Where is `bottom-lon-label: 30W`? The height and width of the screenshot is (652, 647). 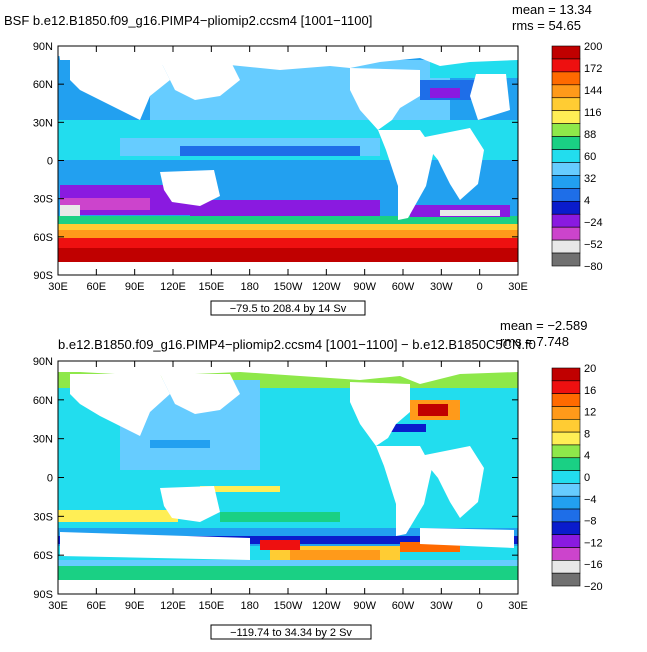
bottom-lon-label: 30W is located at coordinates (441, 606).